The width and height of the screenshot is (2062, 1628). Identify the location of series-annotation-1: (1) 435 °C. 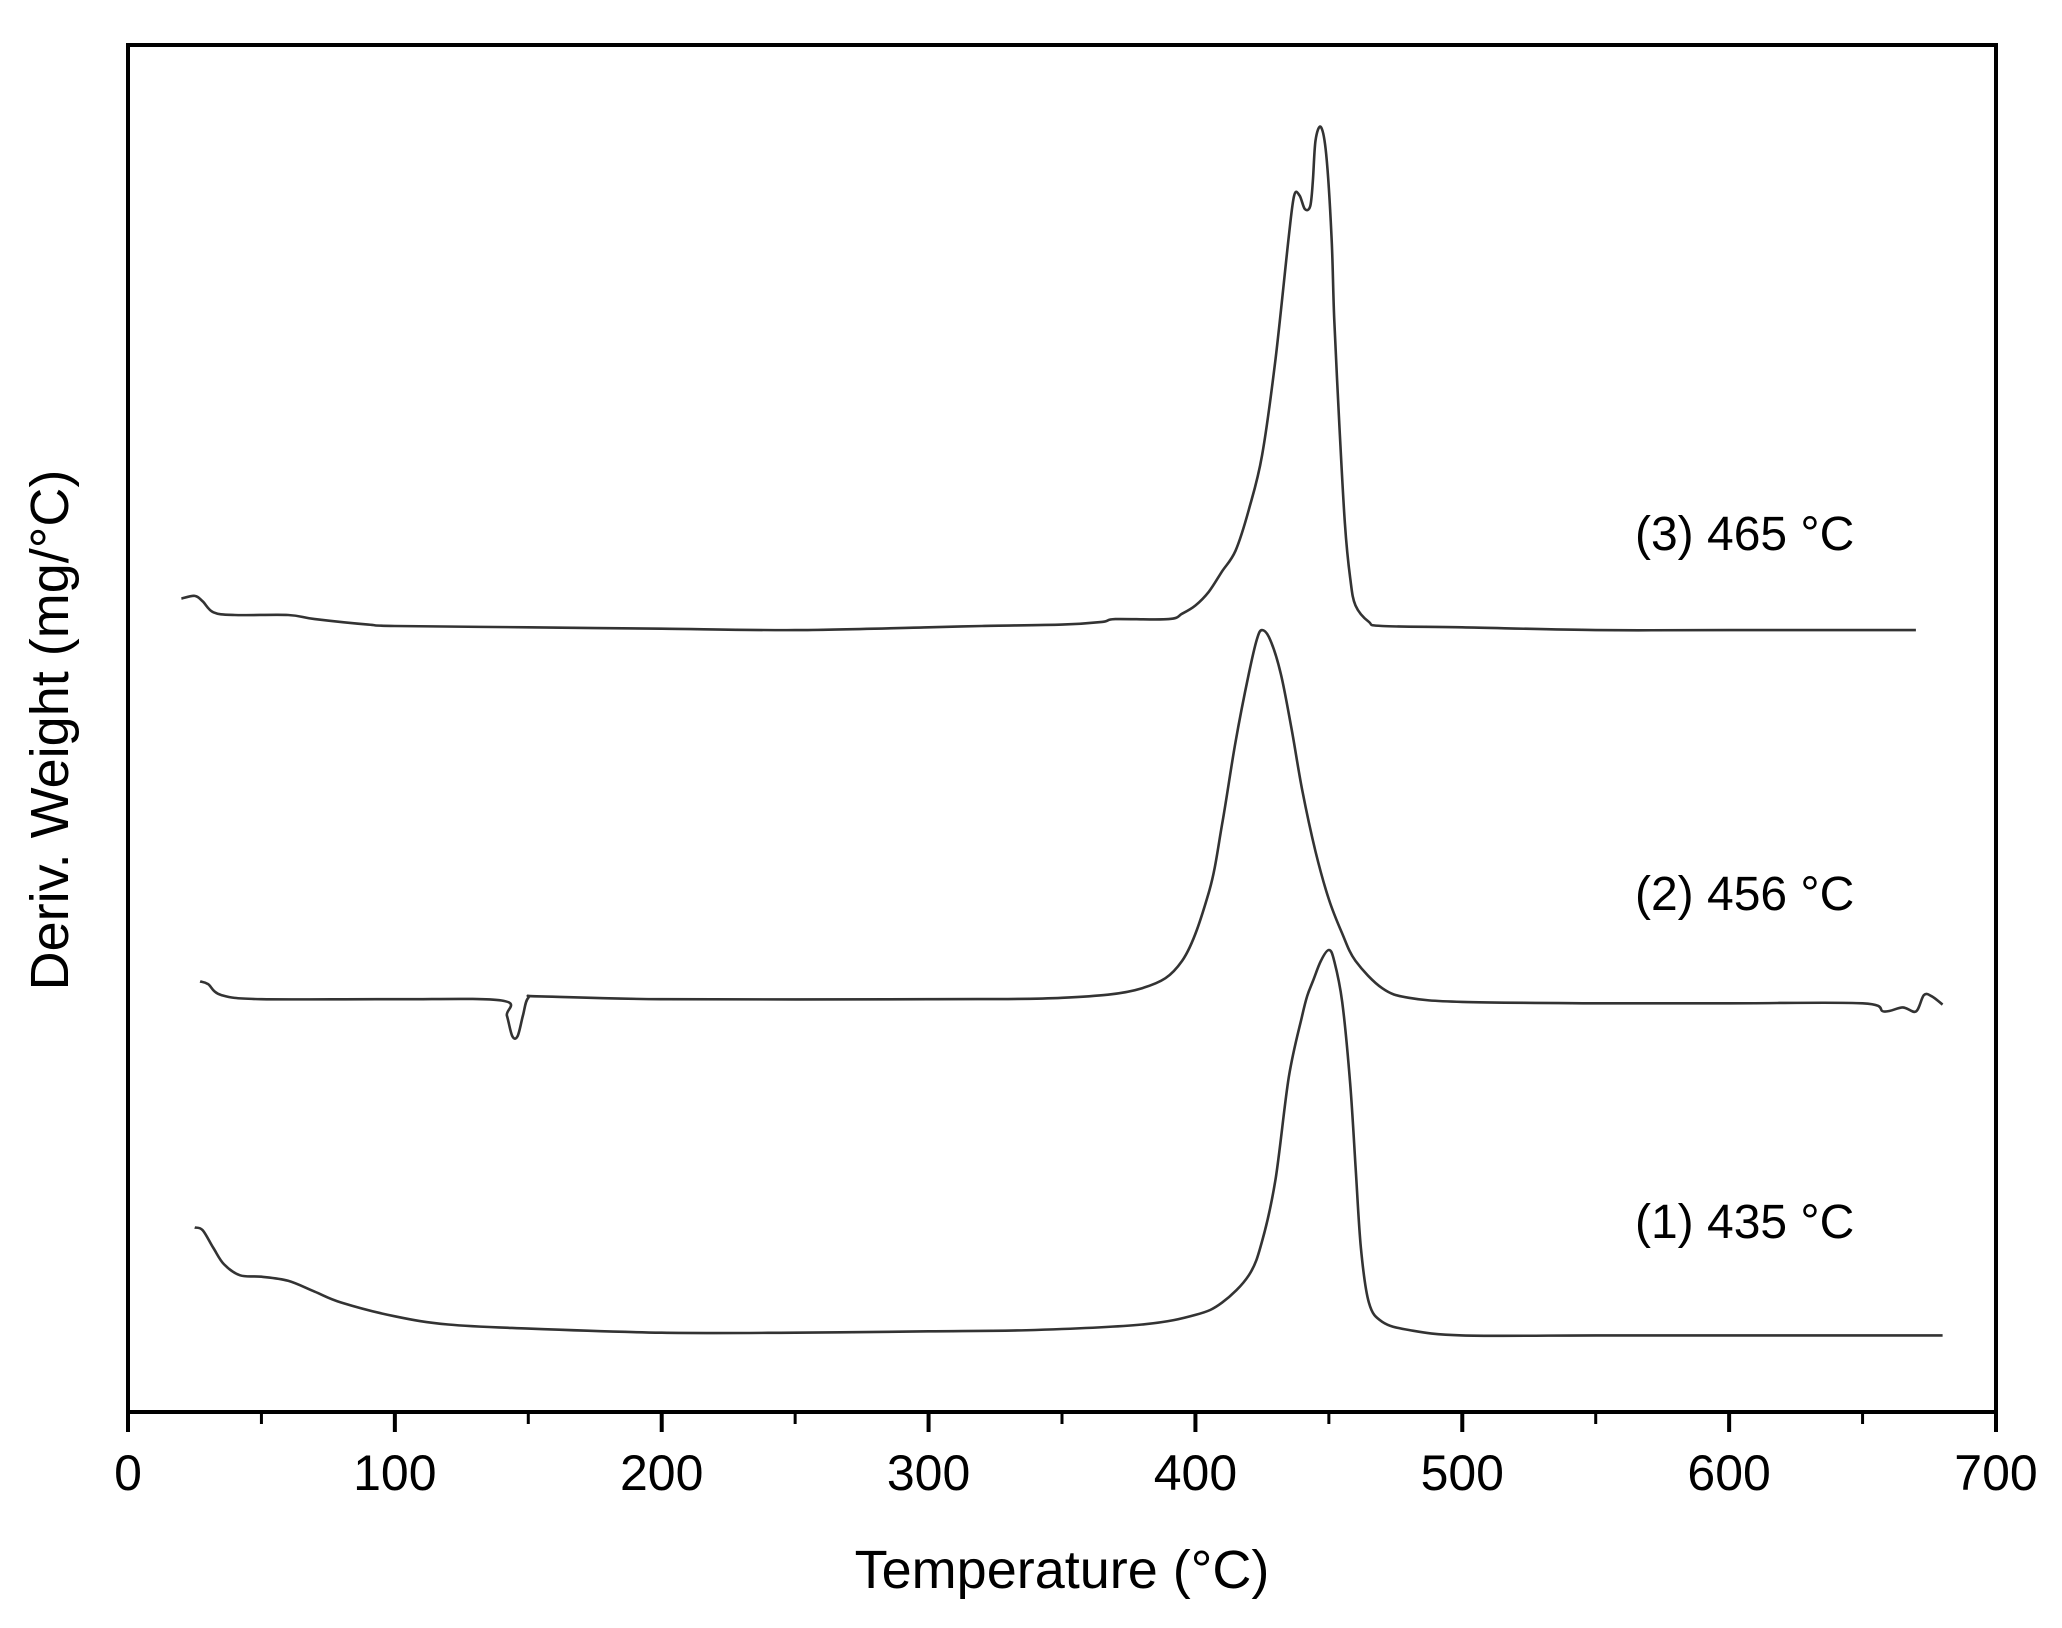
(1744, 1222).